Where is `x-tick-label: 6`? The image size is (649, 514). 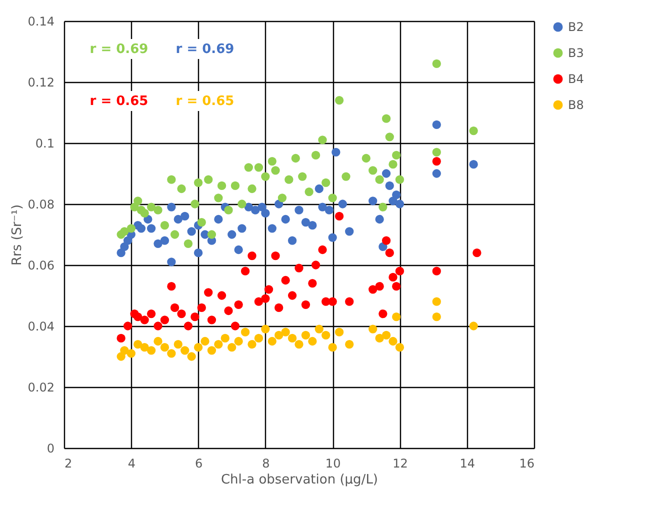 x-tick-label: 6 is located at coordinates (198, 463).